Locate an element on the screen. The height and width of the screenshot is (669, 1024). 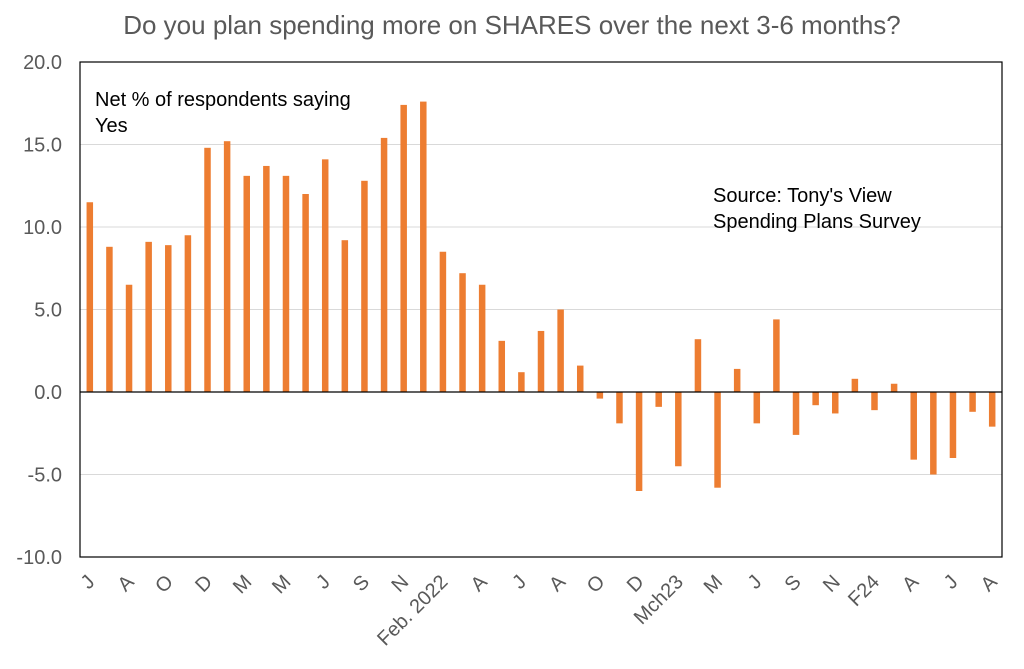
x-tick-label: F24 is located at coordinates (864, 591).